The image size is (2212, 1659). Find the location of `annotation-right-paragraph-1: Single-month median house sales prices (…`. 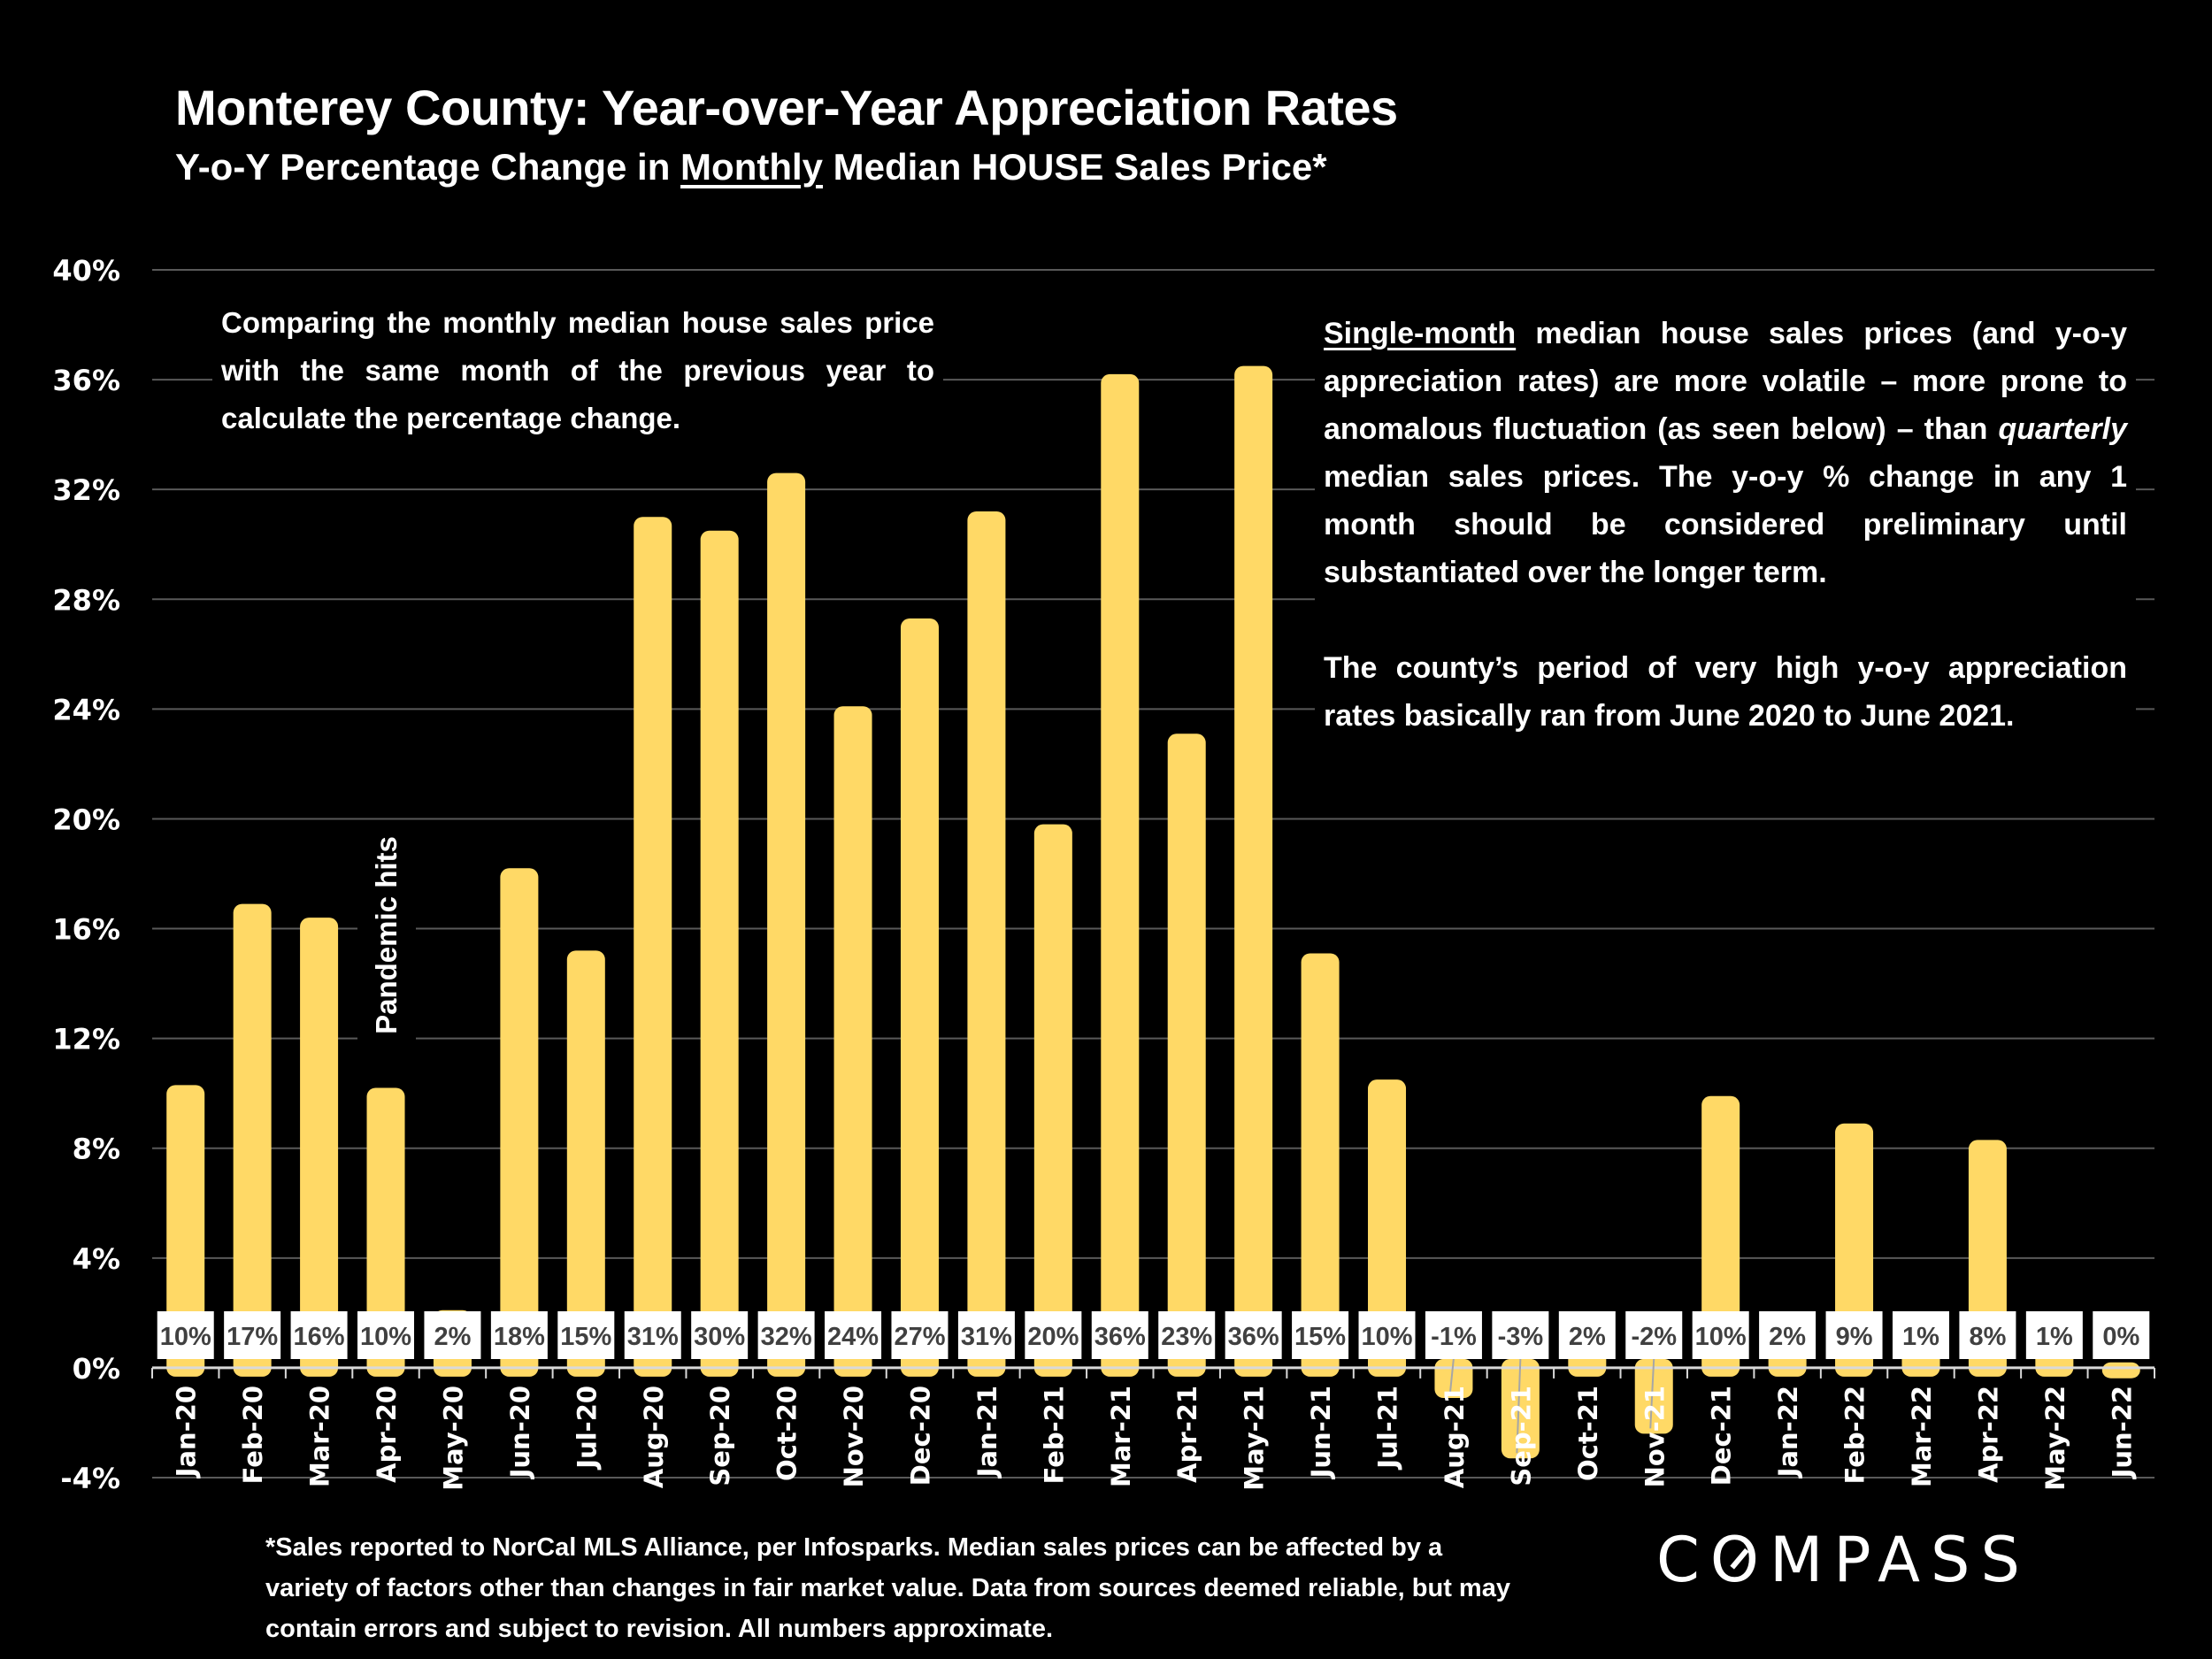

annotation-right-paragraph-1: Single-month median house sales prices (… is located at coordinates (1726, 453).